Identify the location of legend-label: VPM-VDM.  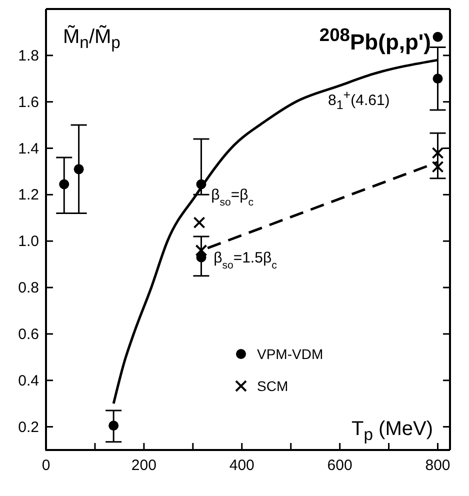
(290, 354).